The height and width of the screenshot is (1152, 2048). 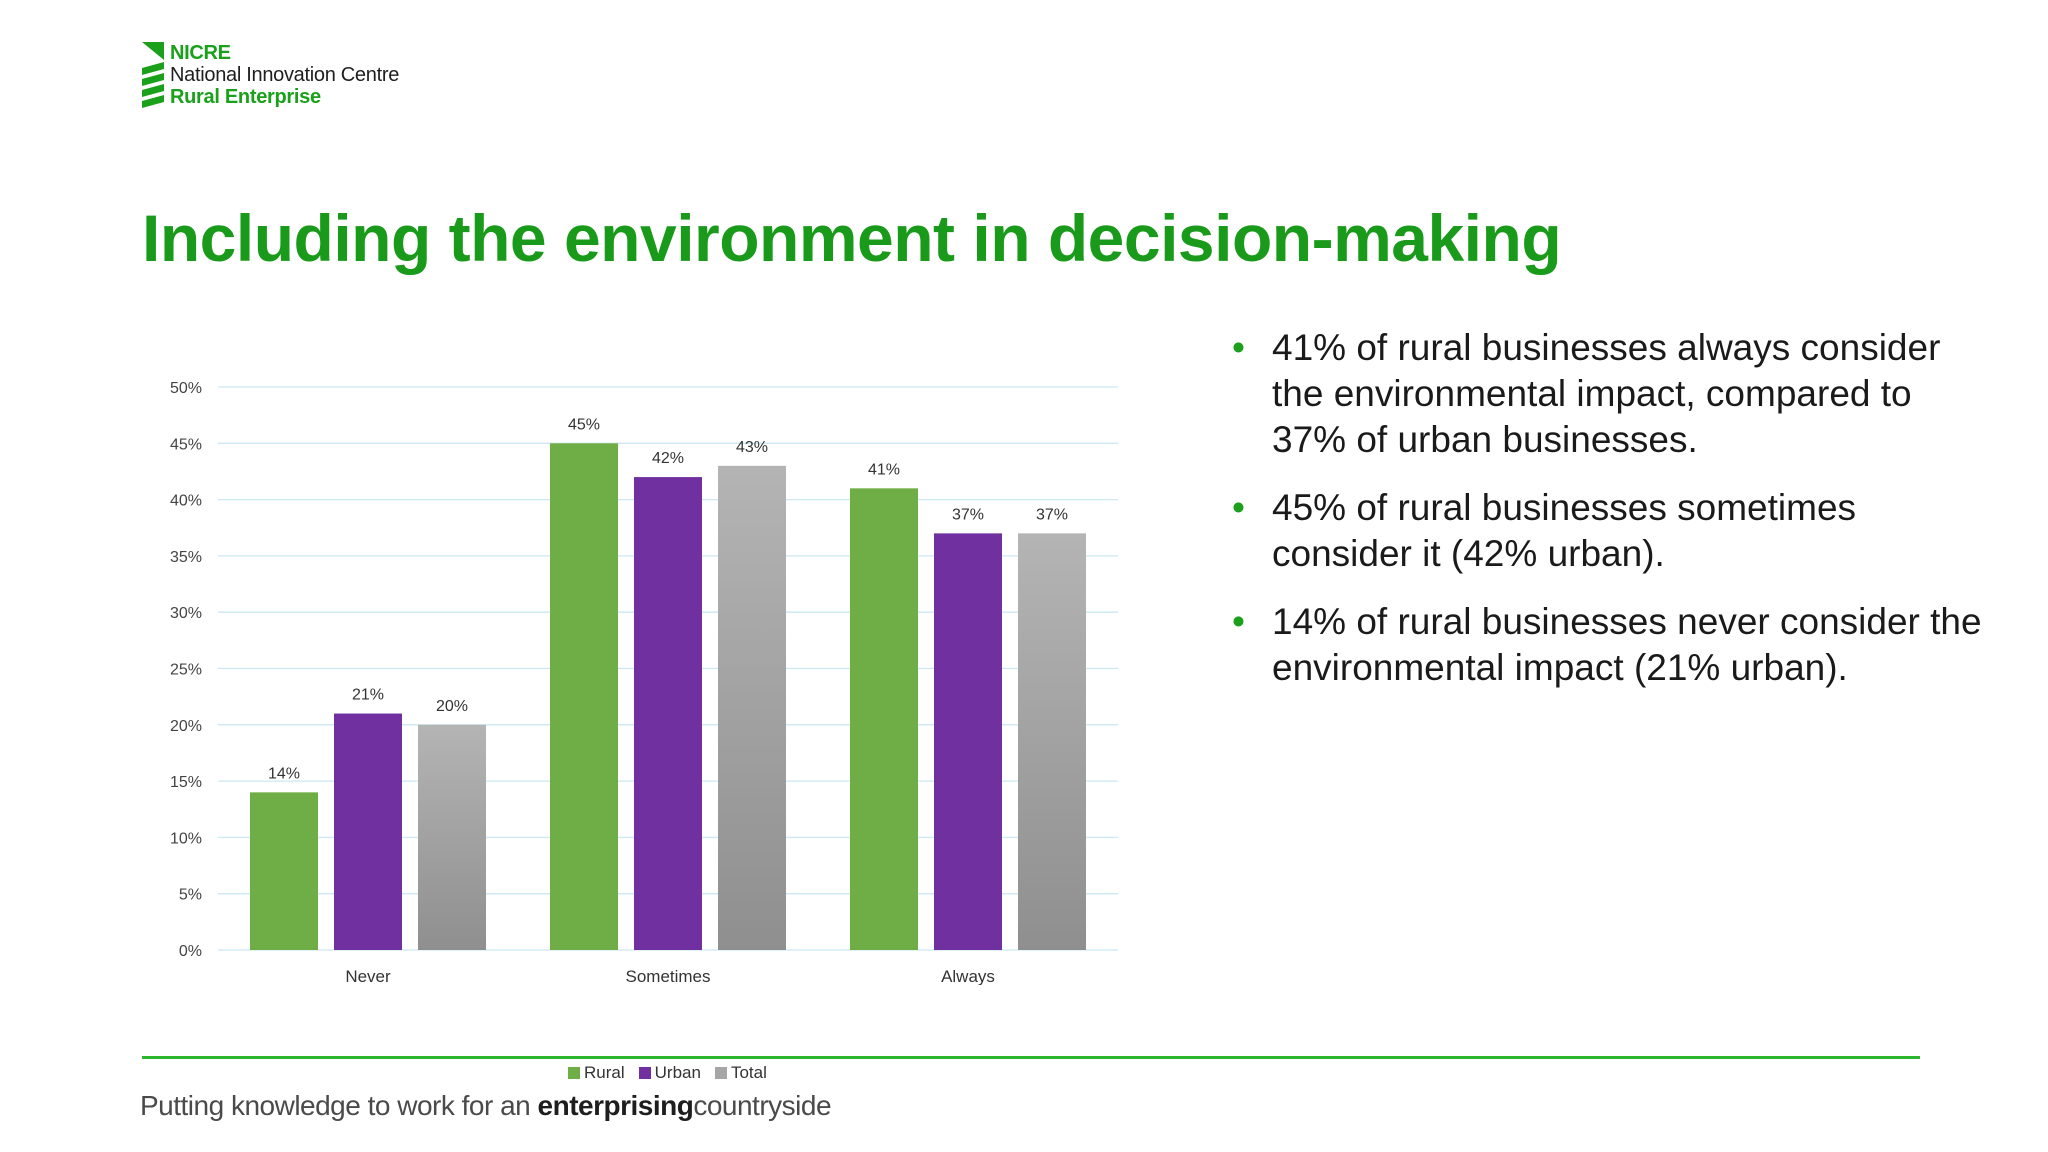 I want to click on bar-rural-always, so click(x=884, y=719).